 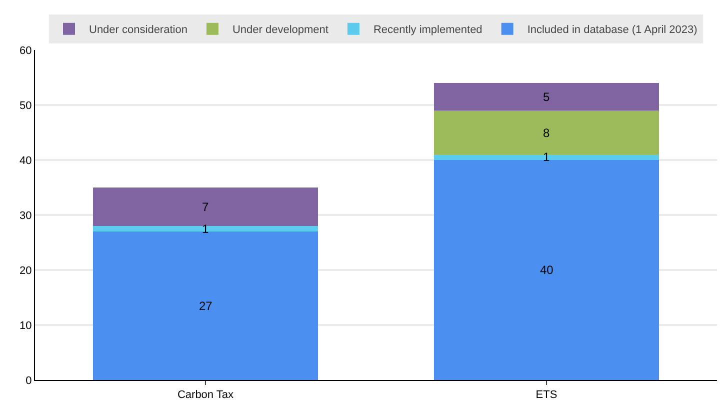 I want to click on legend-label: Recently implemented, so click(x=427, y=30).